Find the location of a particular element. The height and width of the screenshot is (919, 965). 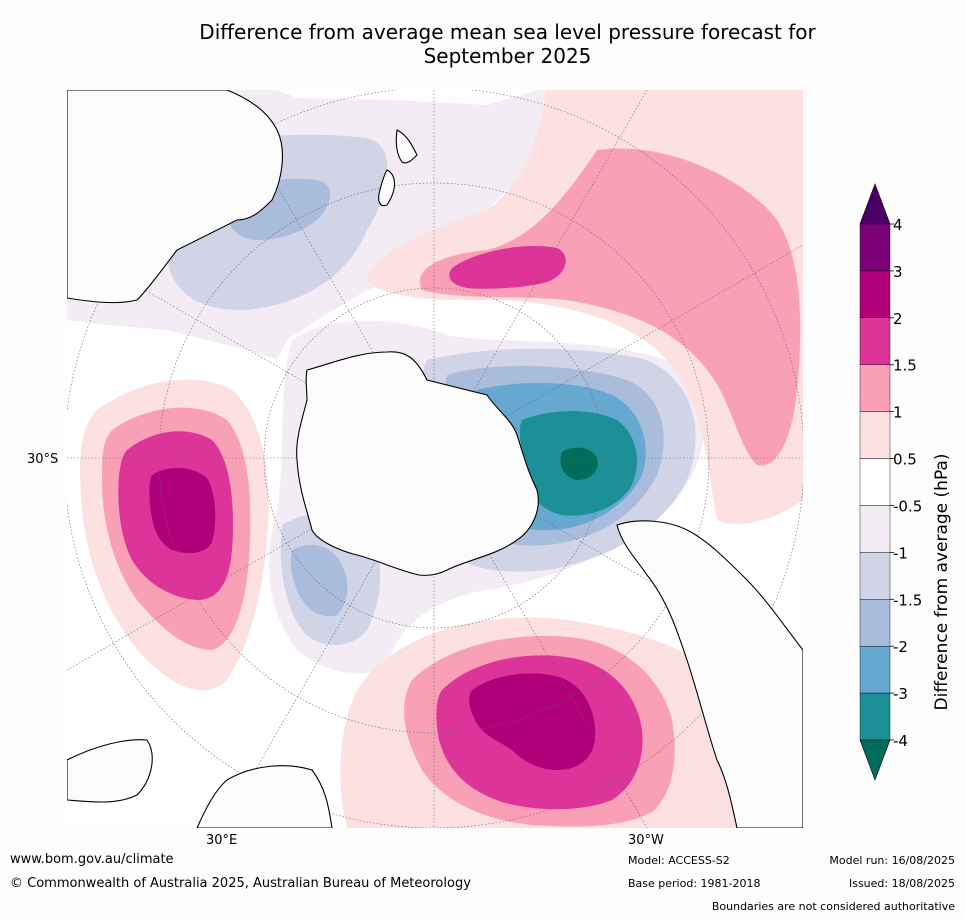

label-30S: 30°S is located at coordinates (43, 459).